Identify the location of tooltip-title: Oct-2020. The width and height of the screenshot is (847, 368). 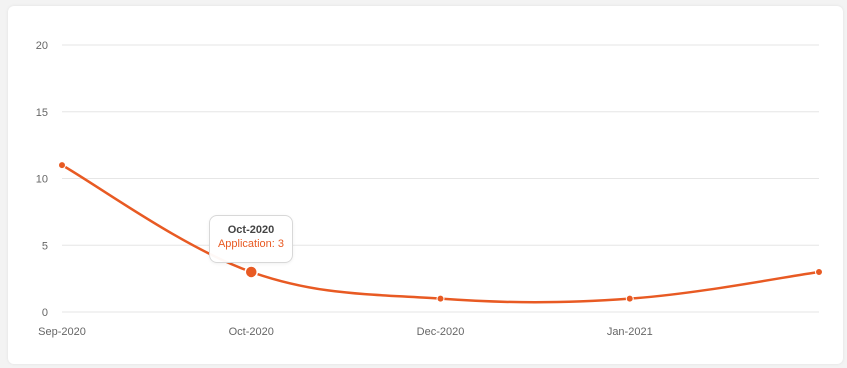
(251, 230).